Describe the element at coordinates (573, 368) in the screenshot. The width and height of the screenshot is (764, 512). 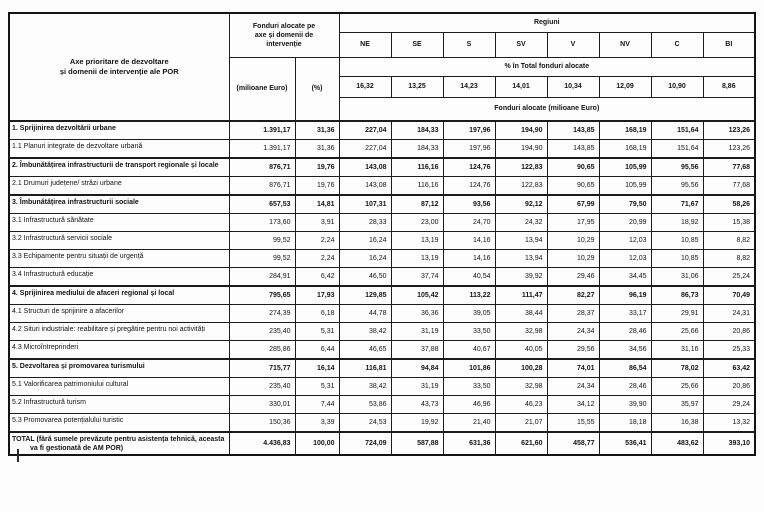
I see `region-value-cell: 74,01` at that location.